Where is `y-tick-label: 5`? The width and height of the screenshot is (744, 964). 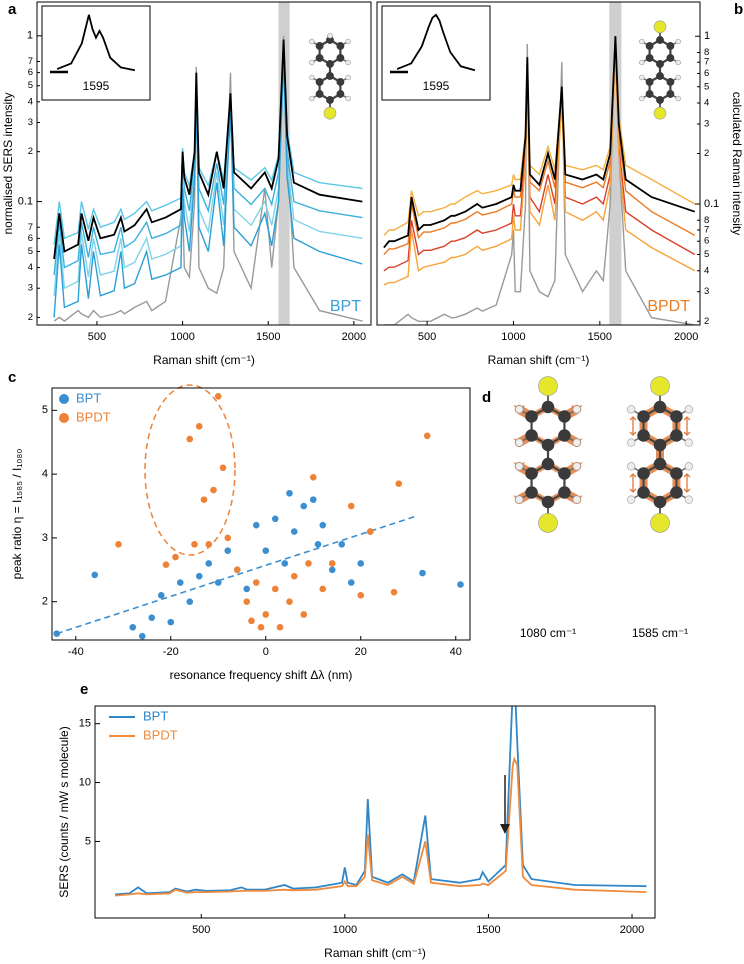 y-tick-label: 5 is located at coordinates (30, 85).